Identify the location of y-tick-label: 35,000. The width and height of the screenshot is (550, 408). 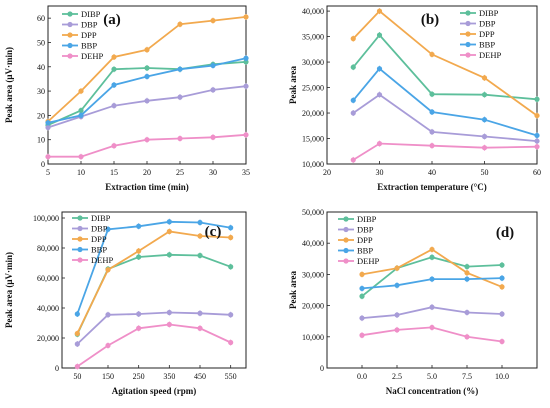
(313, 37).